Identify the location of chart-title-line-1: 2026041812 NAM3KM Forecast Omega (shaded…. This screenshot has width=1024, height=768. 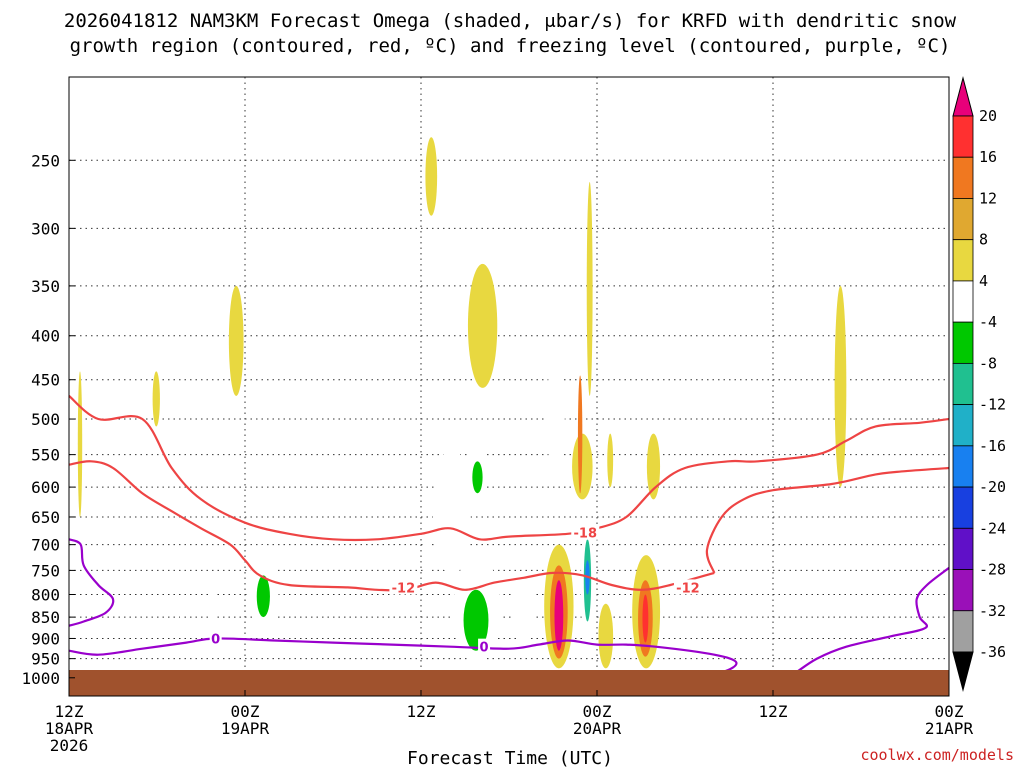
(510, 21).